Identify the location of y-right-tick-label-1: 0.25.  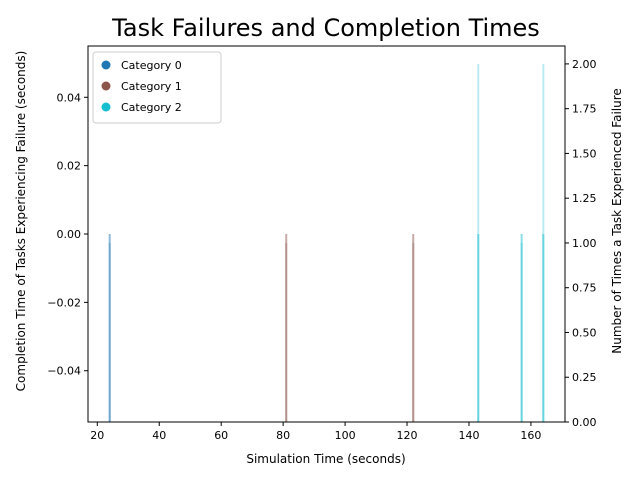
(584, 377).